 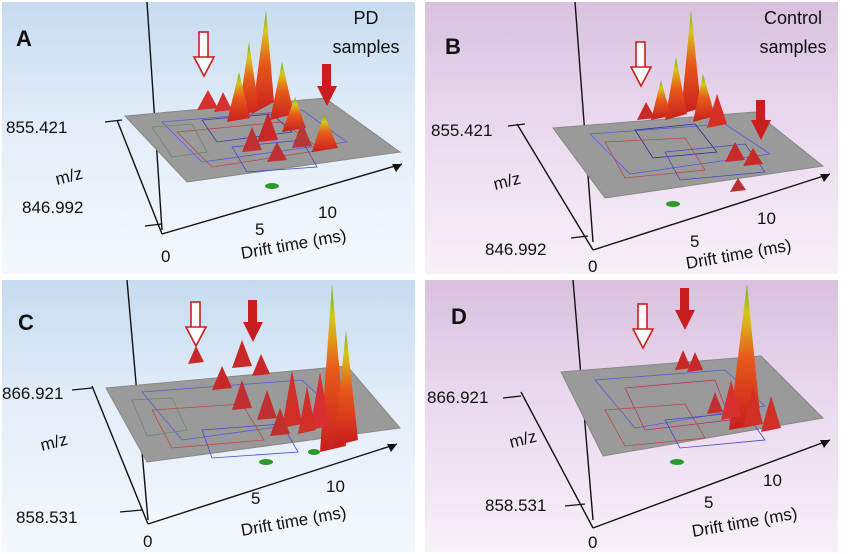 I want to click on panel-b-label: B, so click(x=453, y=46).